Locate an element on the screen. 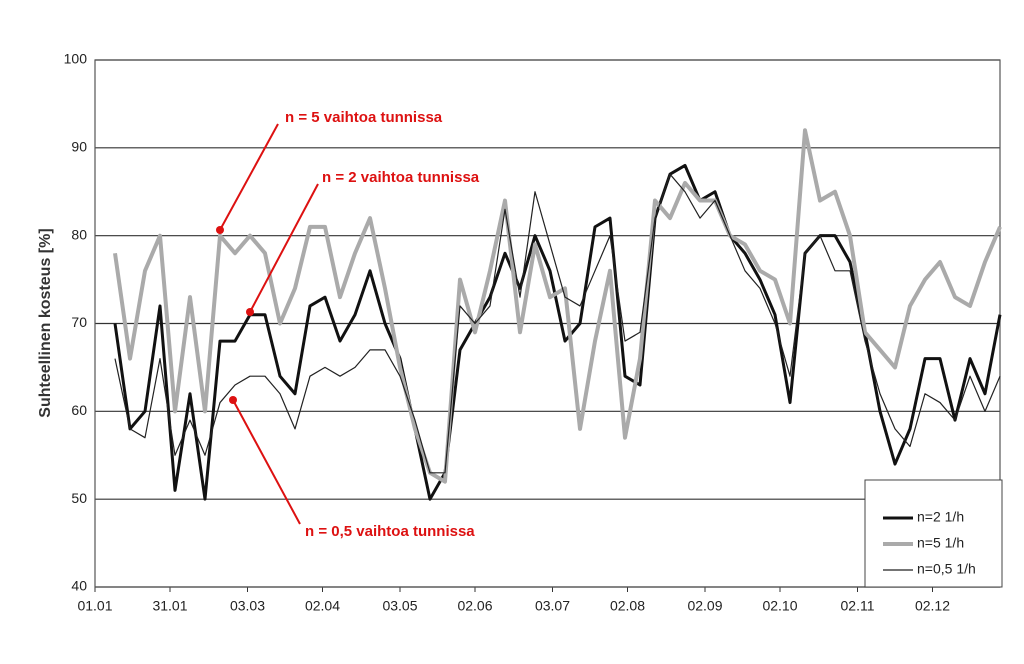 The image size is (1024, 664). x-tick-label: 02.08 is located at coordinates (627, 606).